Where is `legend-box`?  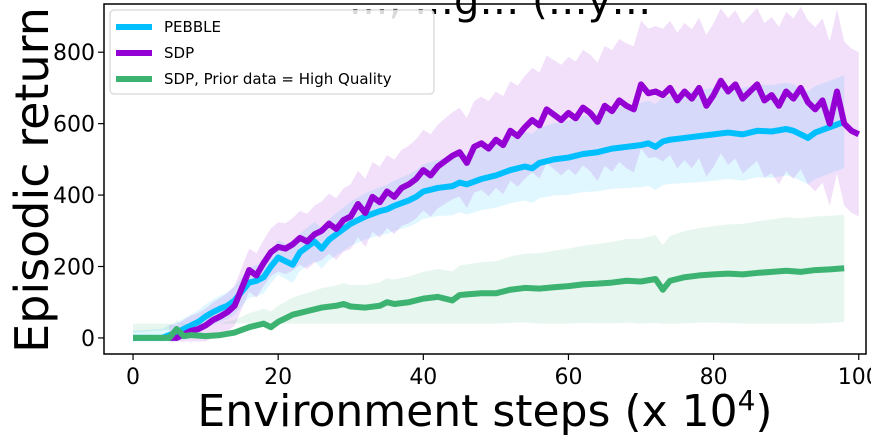 legend-box is located at coordinates (272, 52).